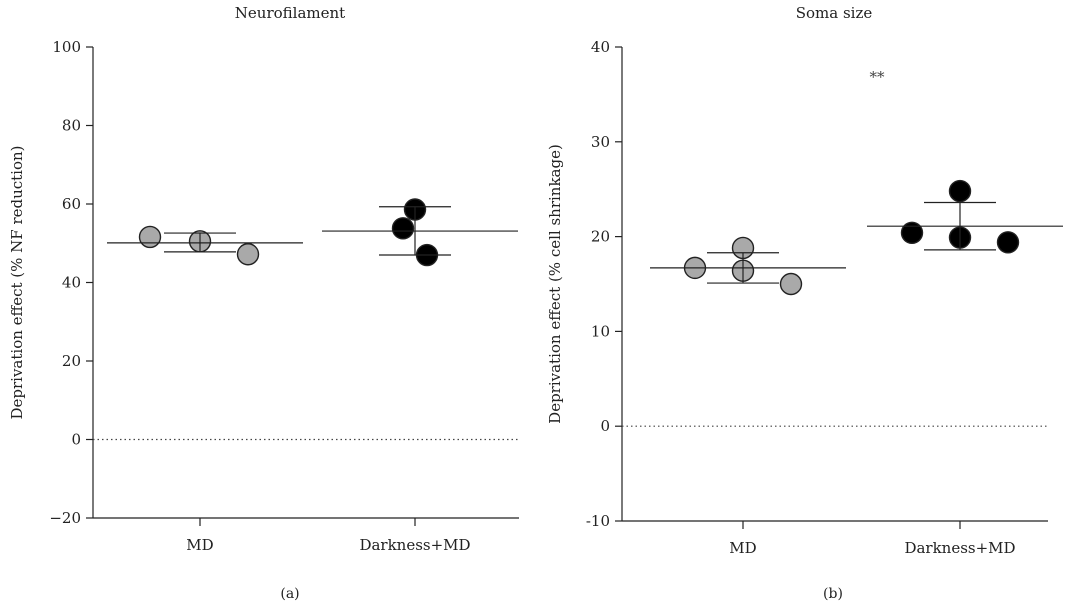  I want to click on y-tick-label: 60, so click(71, 204).